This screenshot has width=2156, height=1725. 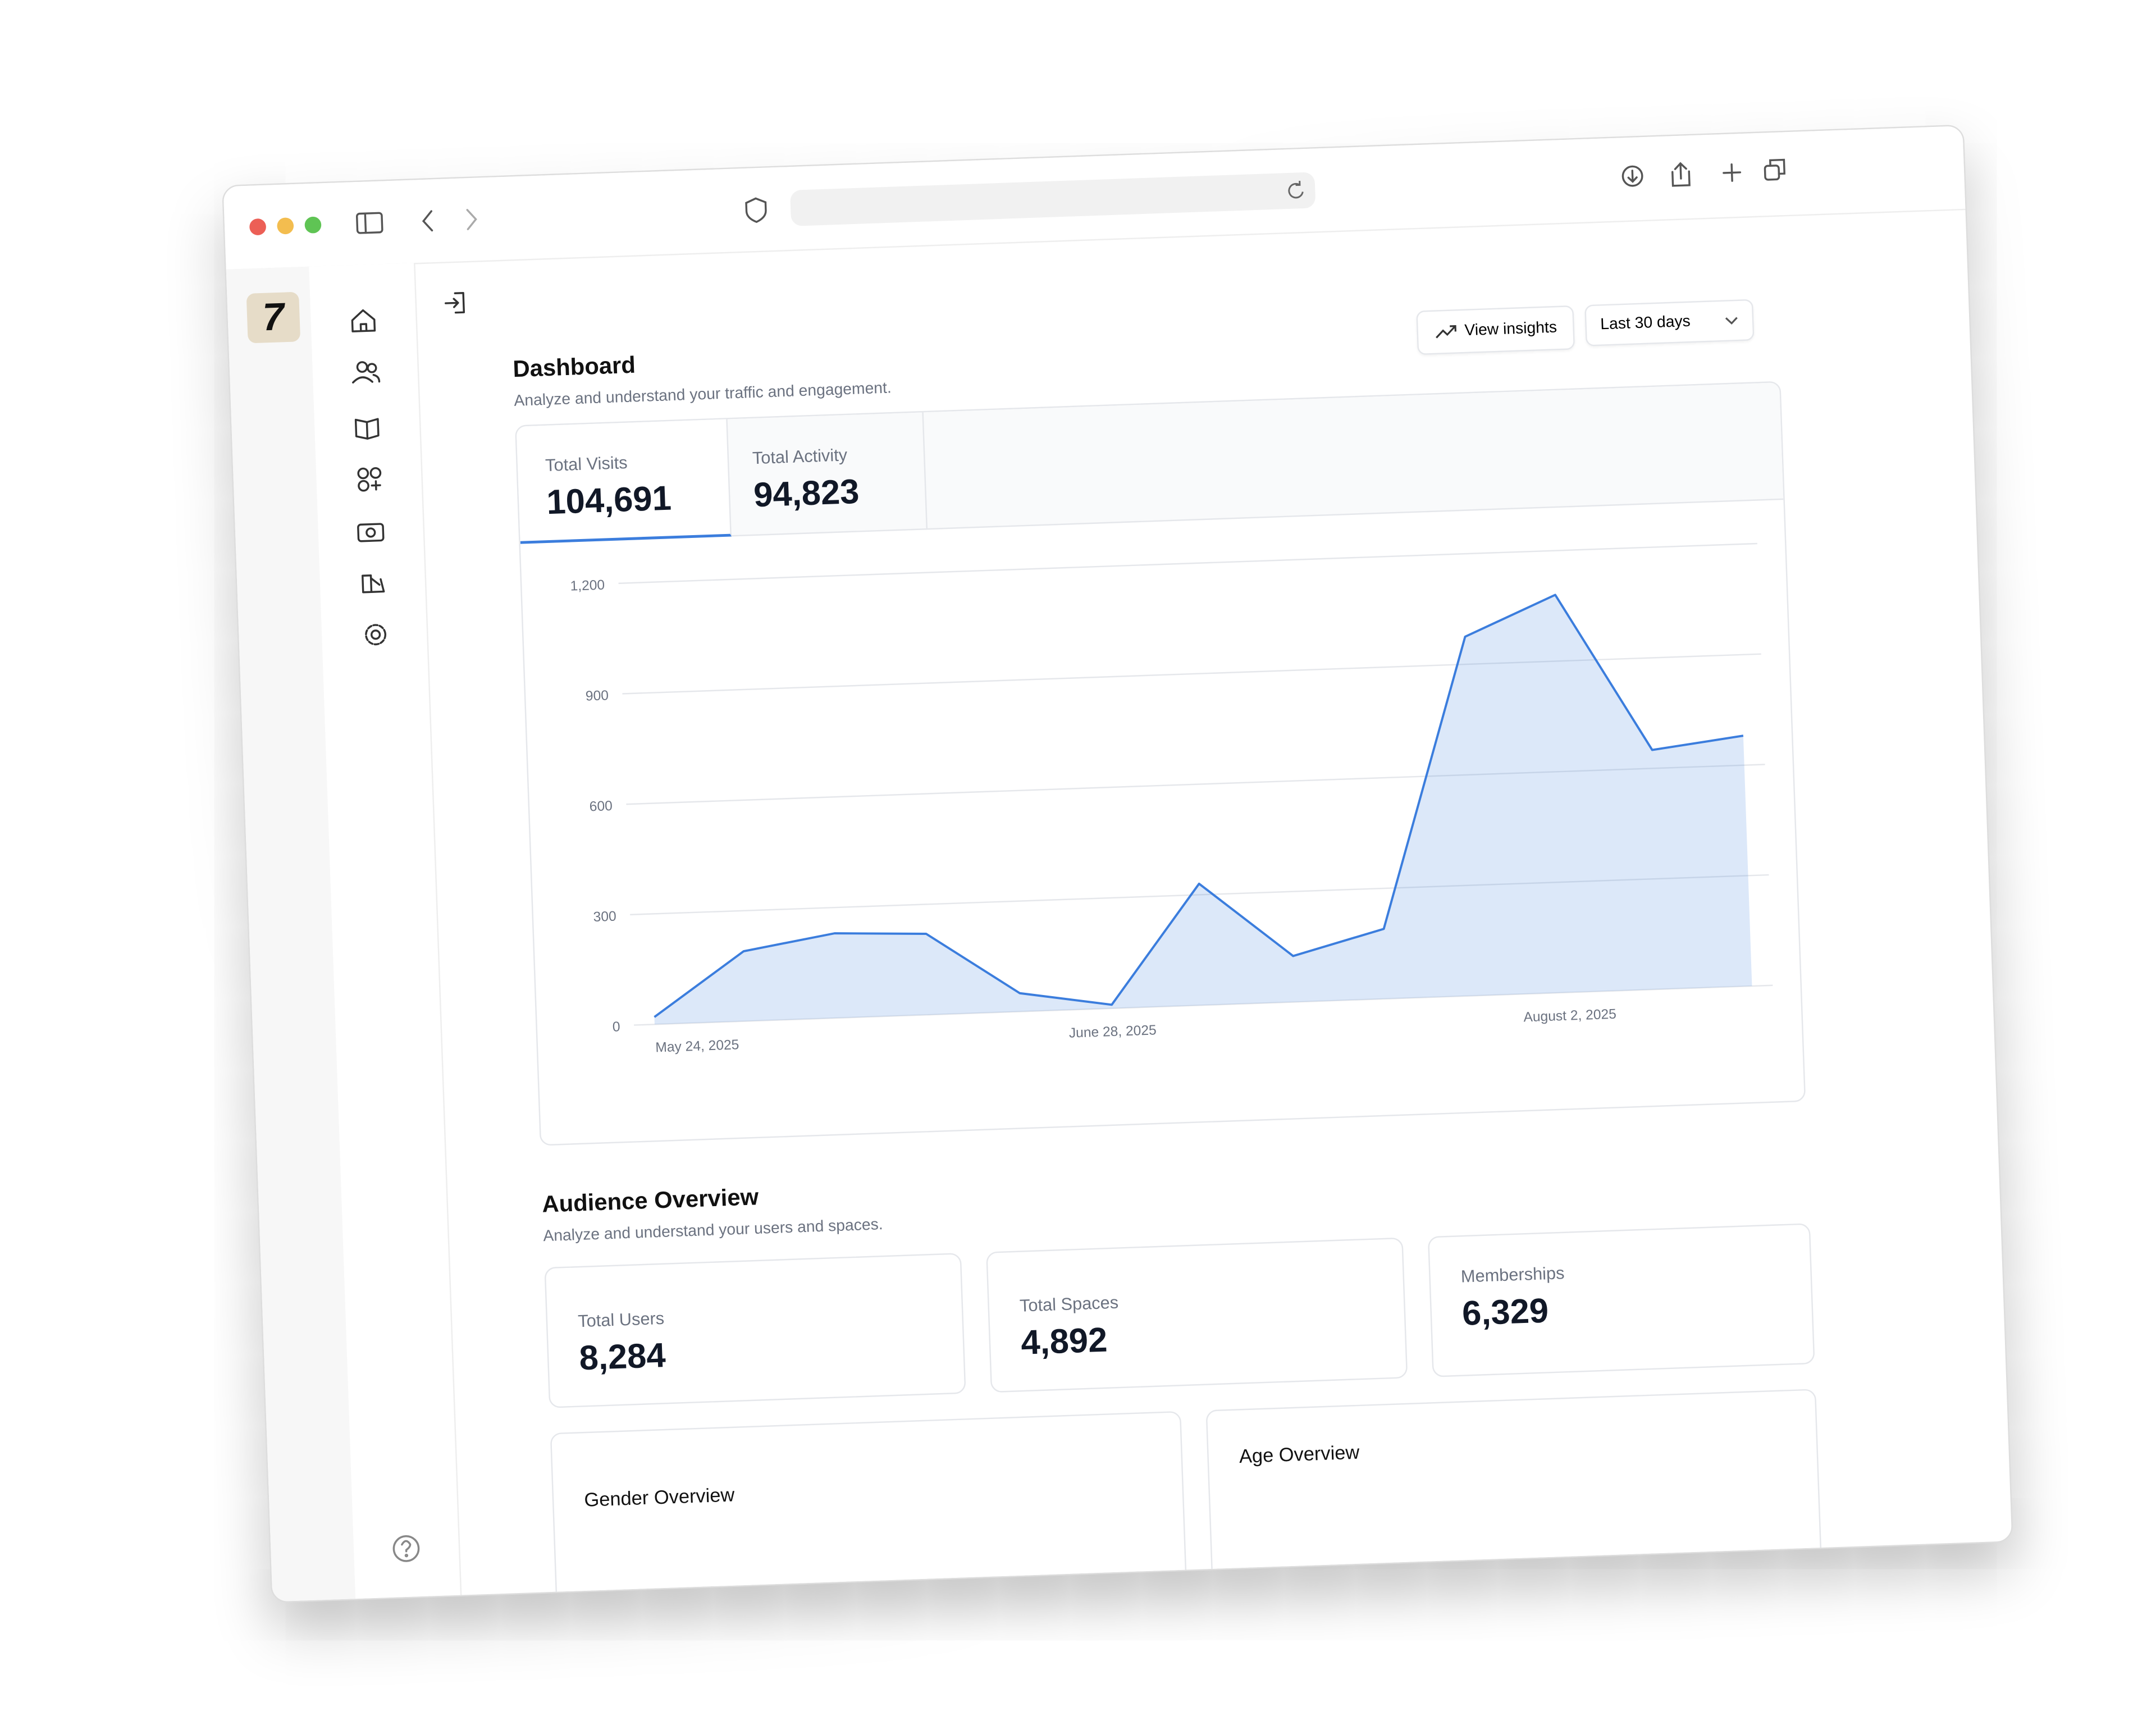 I want to click on panel-title: Gender Overview, so click(x=659, y=1497).